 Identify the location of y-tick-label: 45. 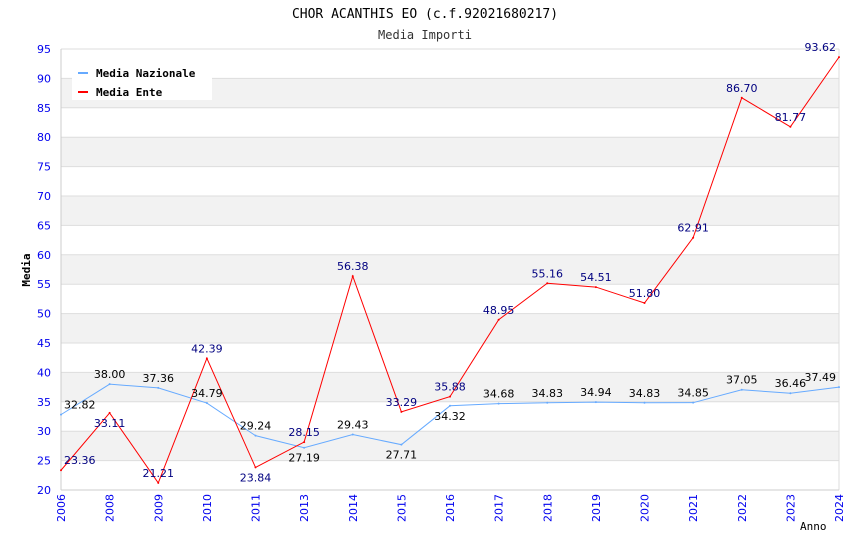
(44, 343).